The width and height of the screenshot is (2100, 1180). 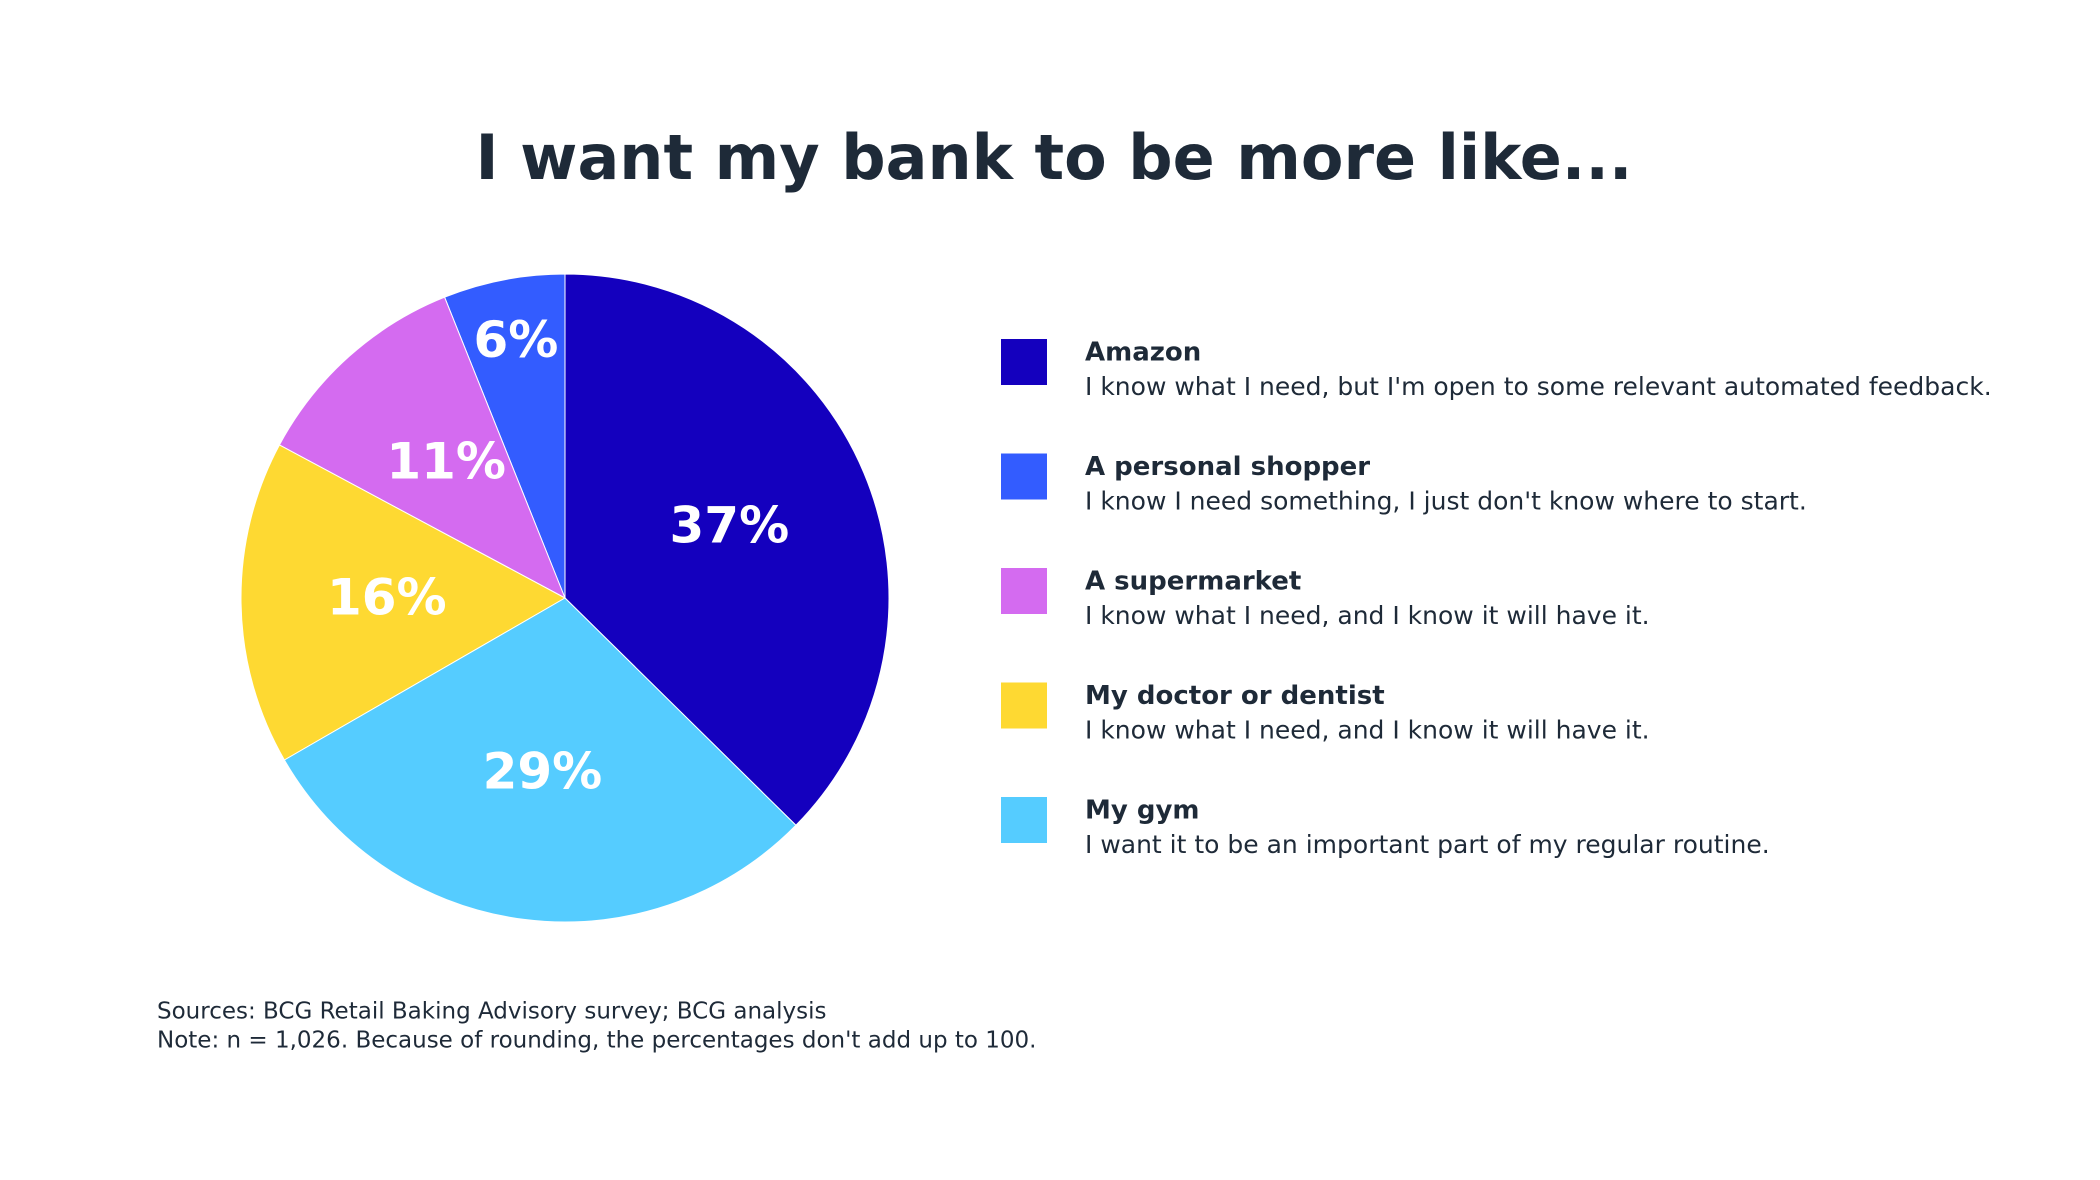 I want to click on legend-name: A supermarket, so click(x=1193, y=582).